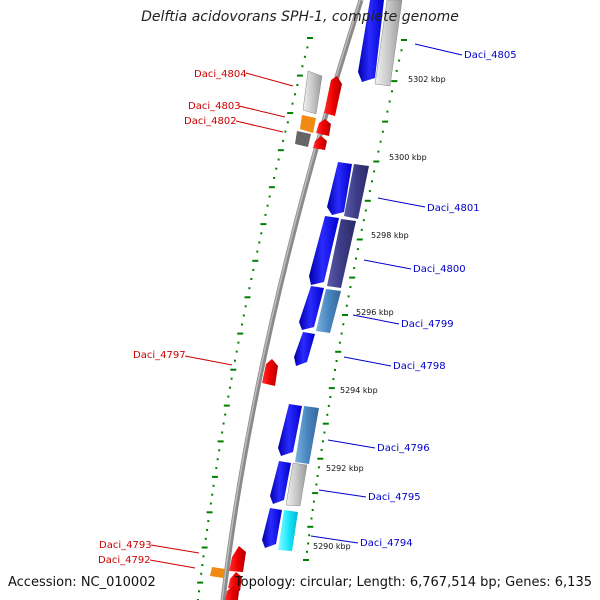 The height and width of the screenshot is (600, 600). Describe the element at coordinates (159, 355) in the screenshot. I see `gene-label-daci-4797: Daci_4797` at that location.